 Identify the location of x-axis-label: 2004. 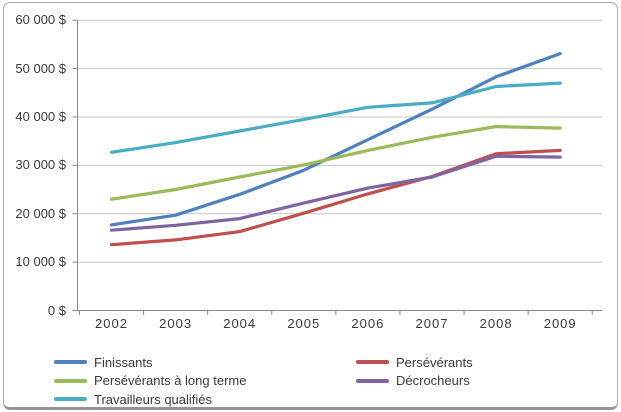
(240, 323).